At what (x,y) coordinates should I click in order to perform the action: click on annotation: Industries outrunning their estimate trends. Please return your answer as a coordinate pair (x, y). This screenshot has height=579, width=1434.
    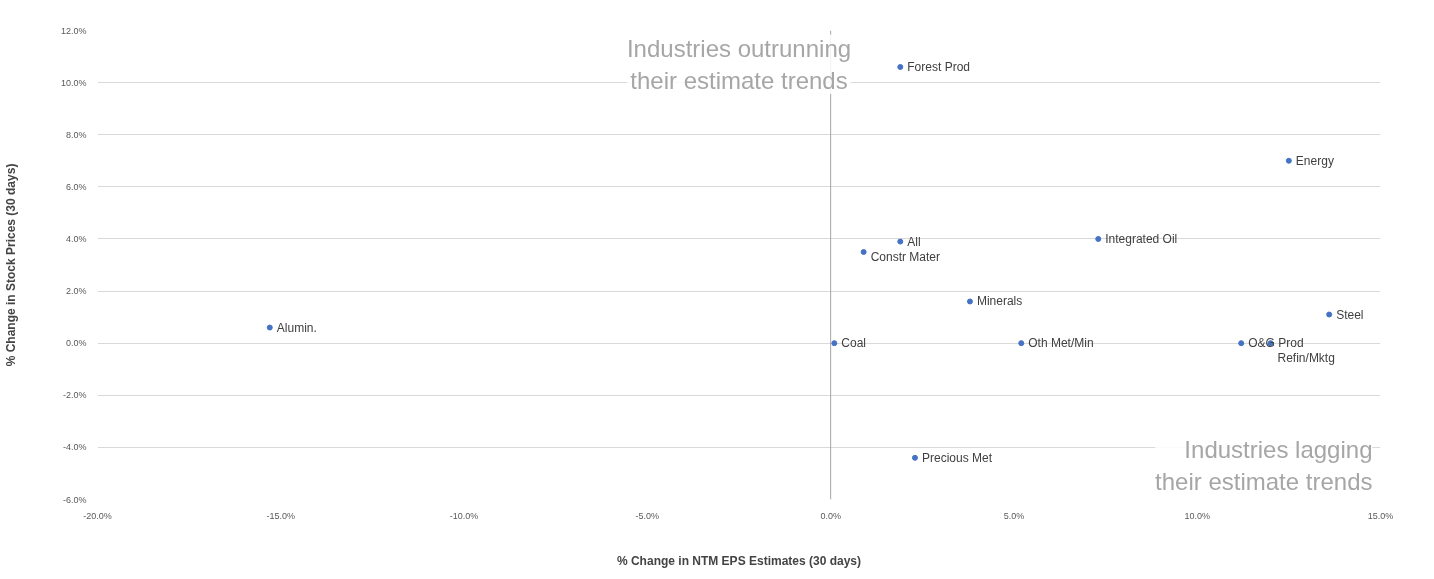
    Looking at the image, I should click on (739, 64).